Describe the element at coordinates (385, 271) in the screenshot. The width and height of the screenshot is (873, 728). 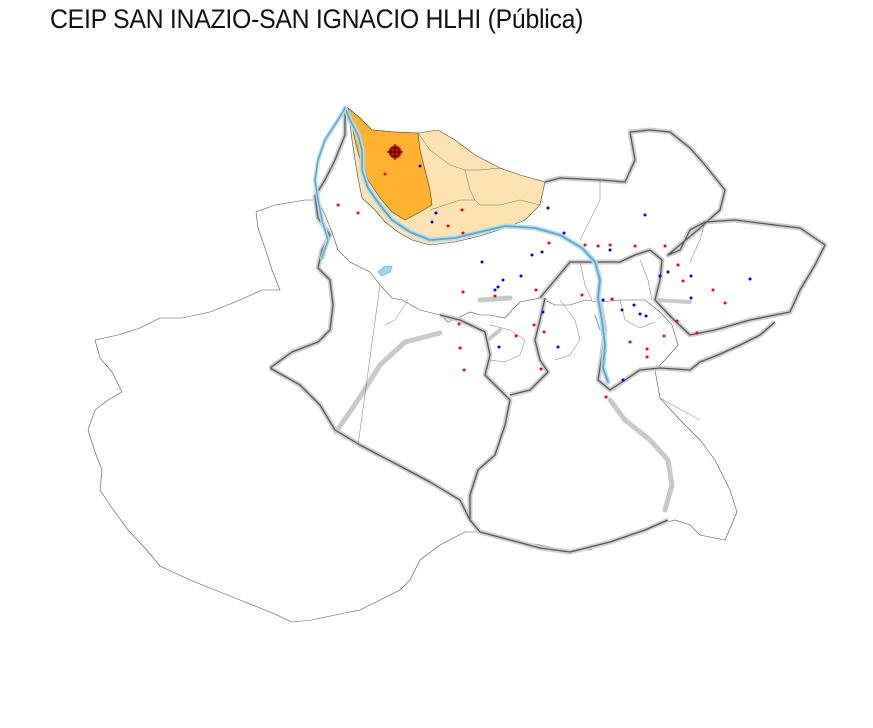
I see `reservoir` at that location.